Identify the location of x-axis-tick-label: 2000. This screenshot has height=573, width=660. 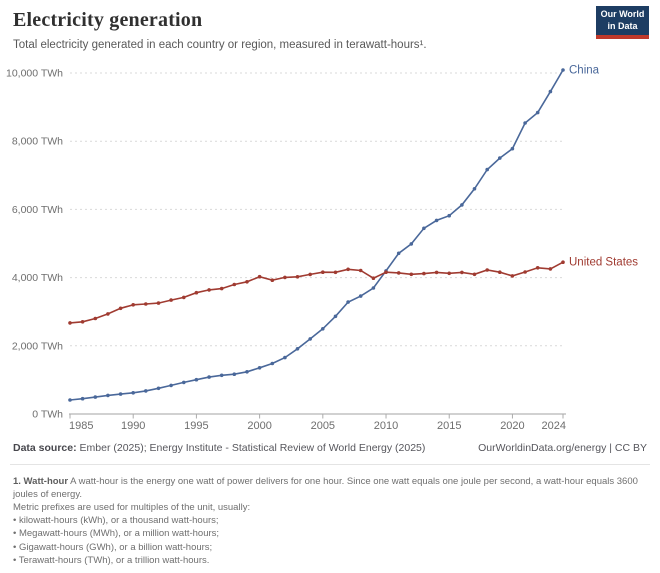
(259, 426).